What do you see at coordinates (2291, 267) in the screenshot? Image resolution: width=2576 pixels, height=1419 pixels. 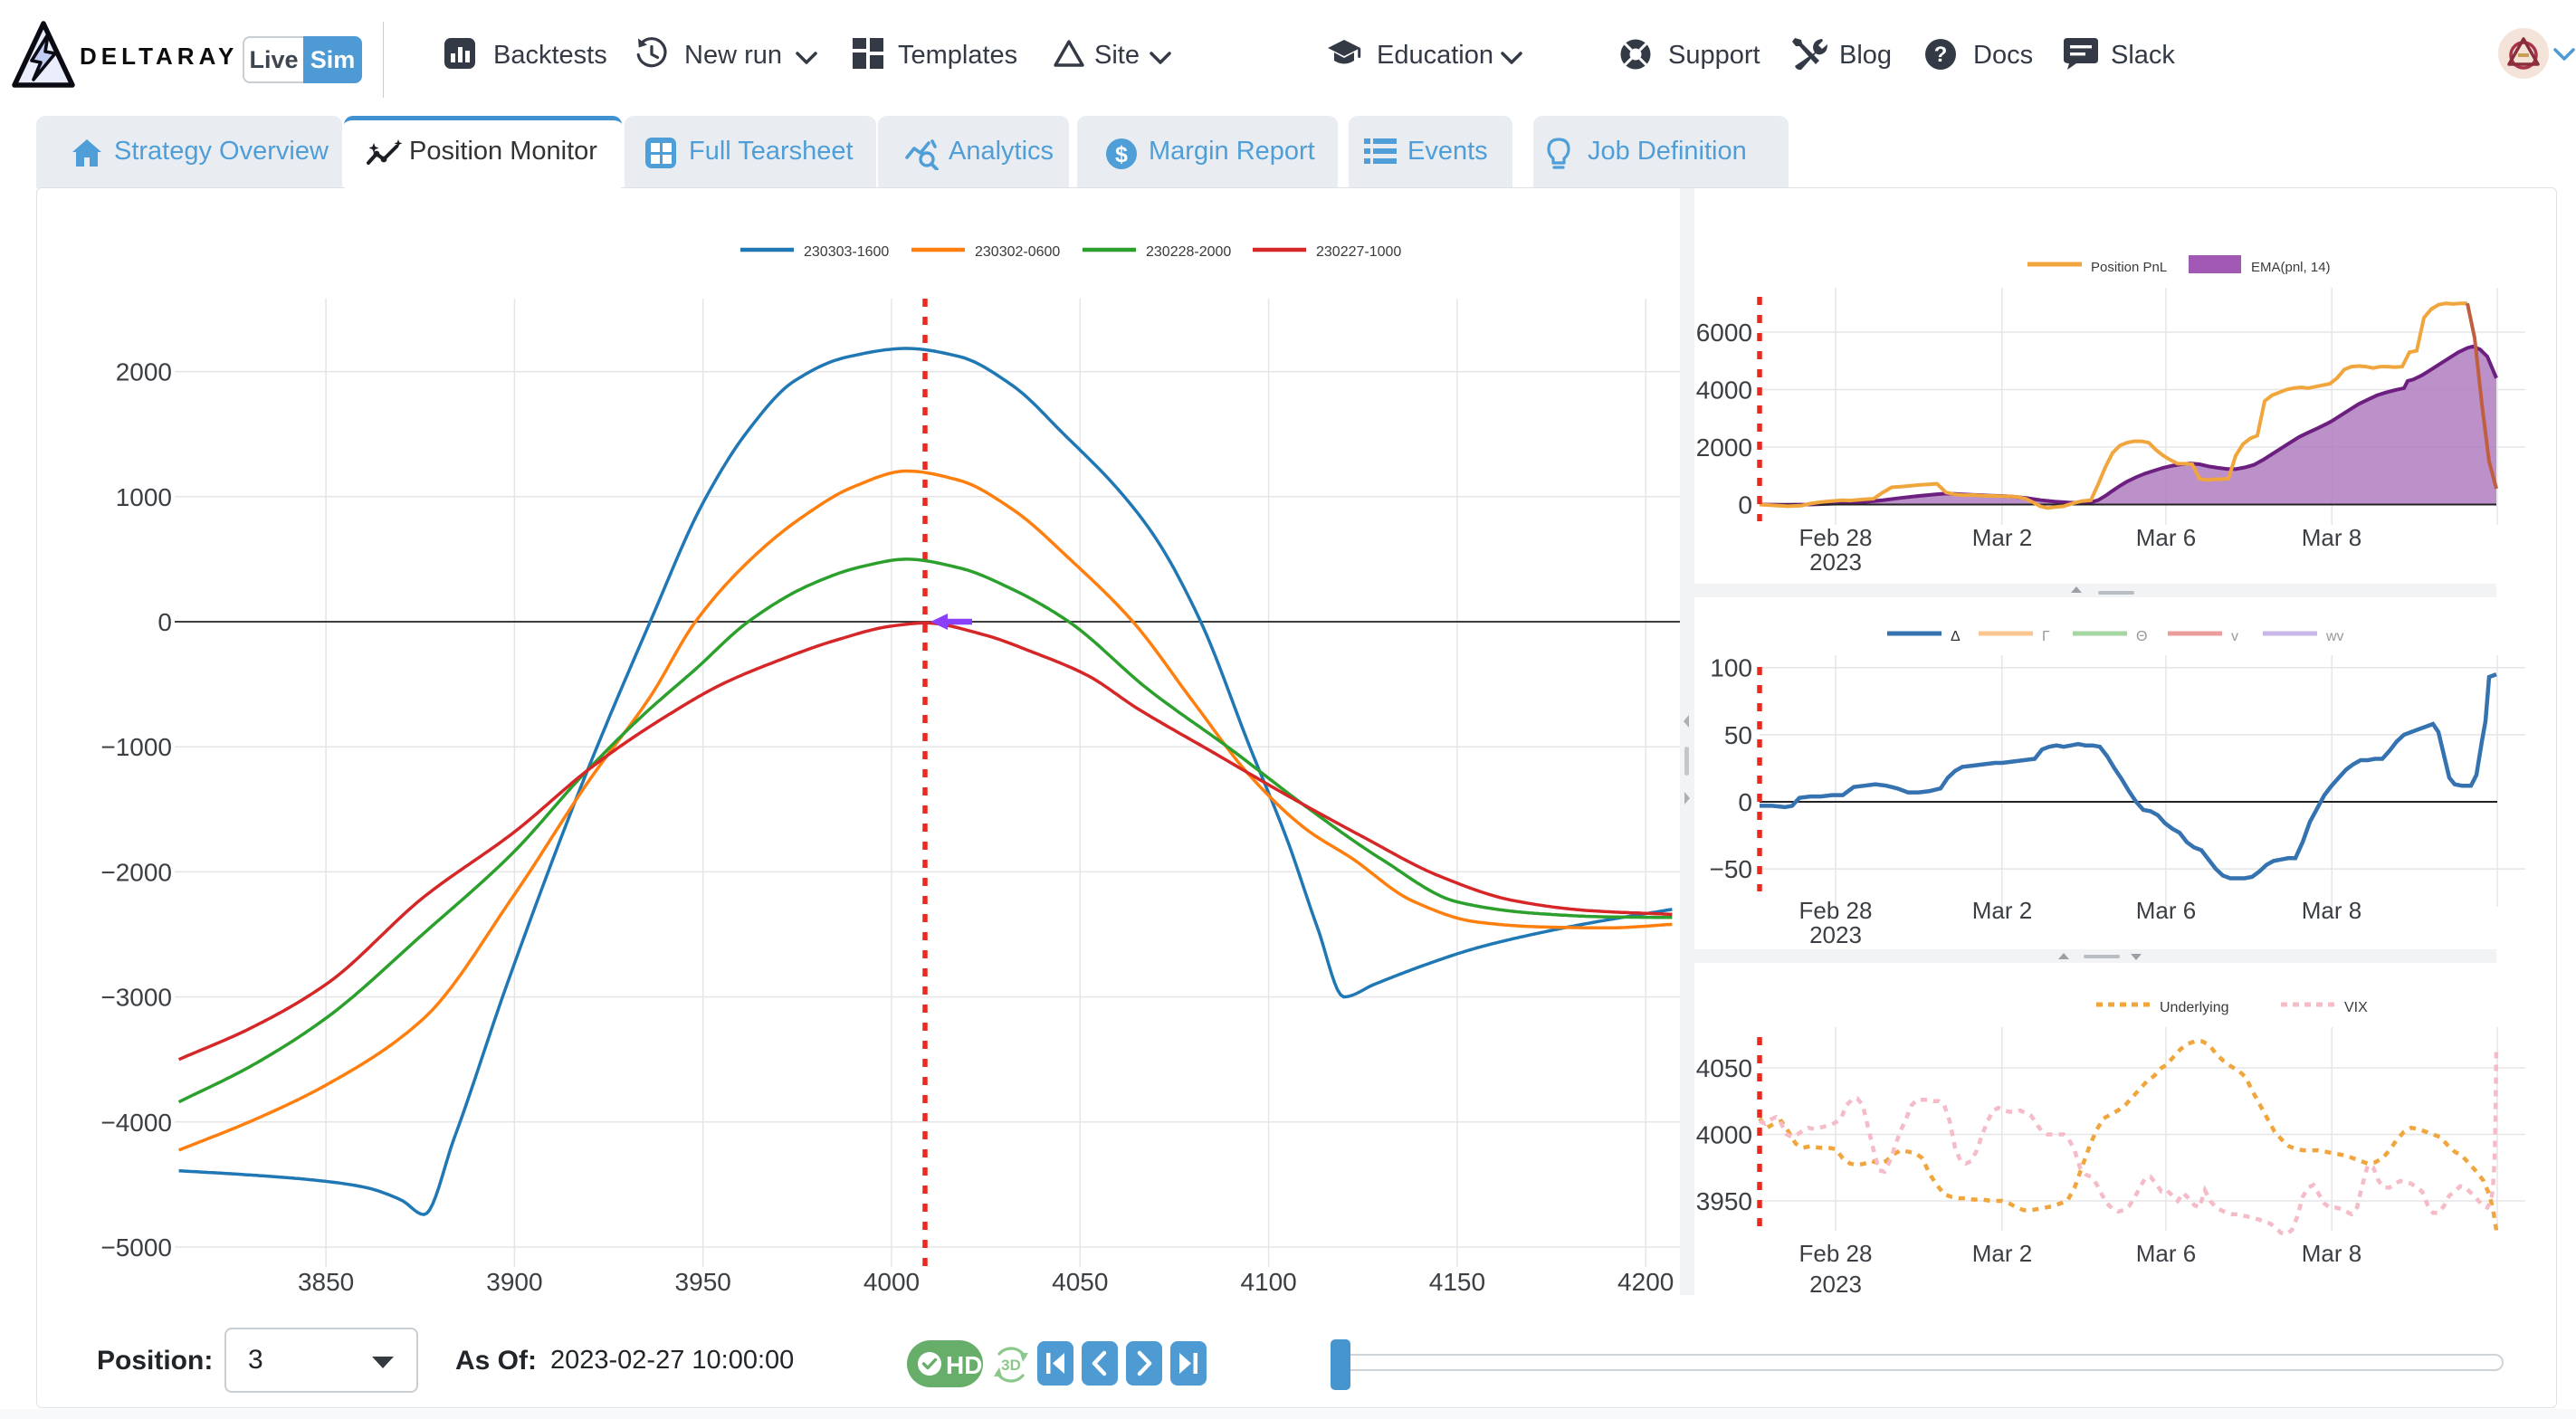 I see `svg-text: EMA(pnl, 14)` at bounding box center [2291, 267].